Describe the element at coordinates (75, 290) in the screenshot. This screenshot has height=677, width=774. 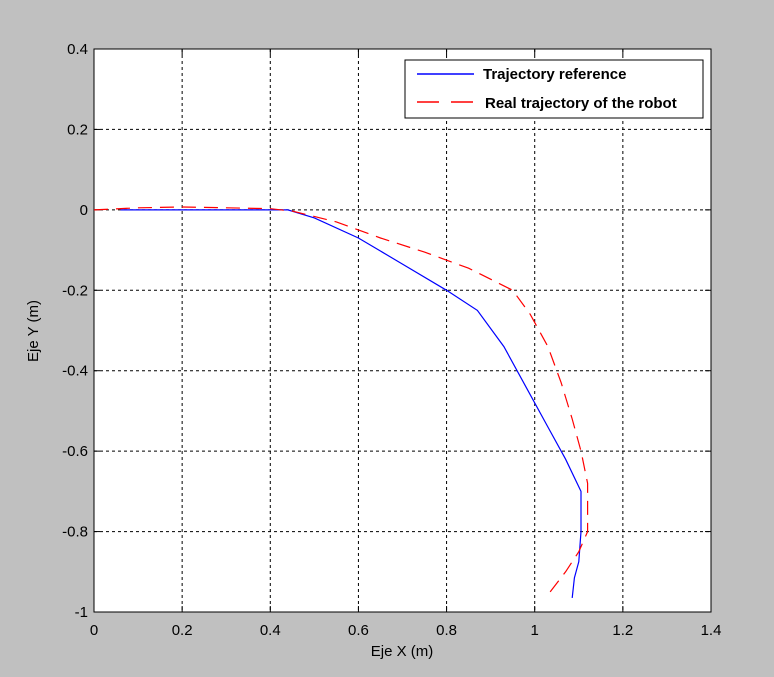
I see `y-tick-label: -0.2` at that location.